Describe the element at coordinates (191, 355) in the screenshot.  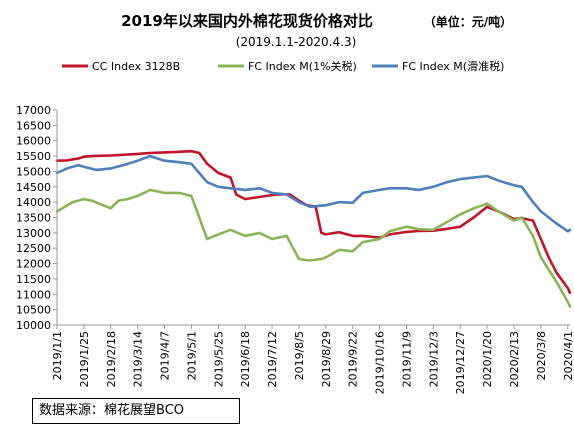
I see `x-tick-label: 2019/5/1` at that location.